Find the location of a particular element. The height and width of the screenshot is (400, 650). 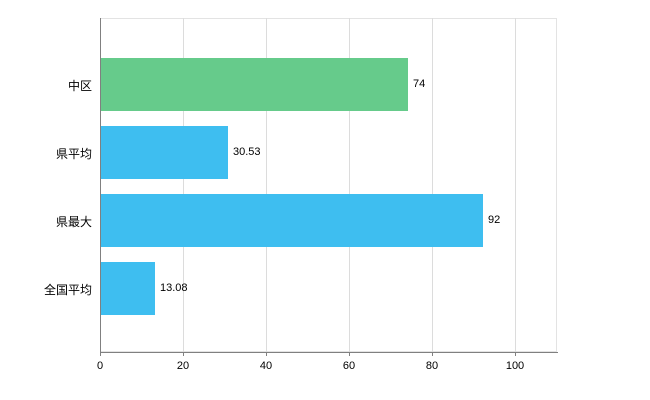

category-label: 県平均 is located at coordinates (73, 154).